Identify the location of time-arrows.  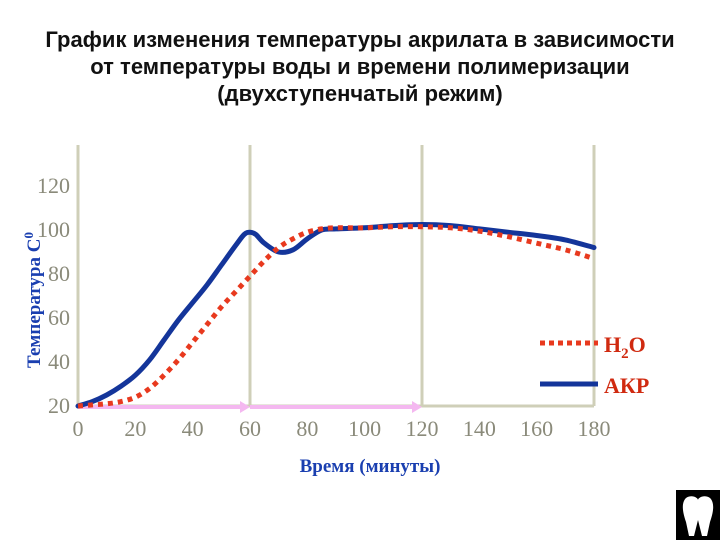
(250, 407).